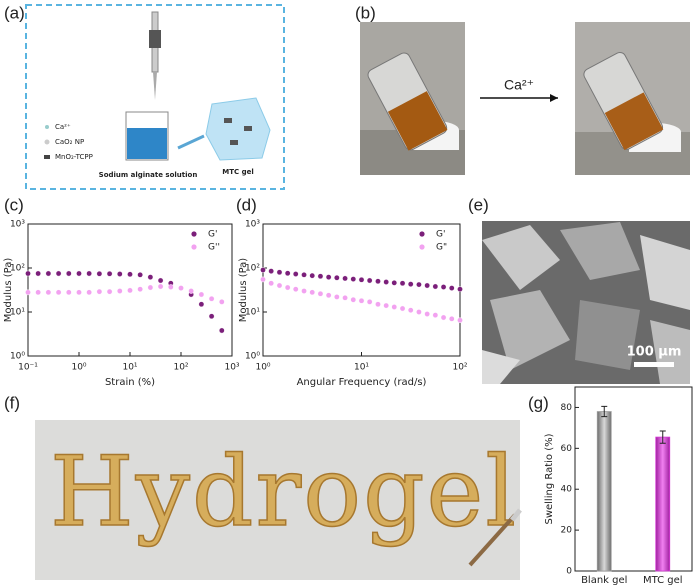 The height and width of the screenshot is (586, 700). What do you see at coordinates (525, 98) in the screenshot?
I see `vial-photos: Ca²⁺` at bounding box center [525, 98].